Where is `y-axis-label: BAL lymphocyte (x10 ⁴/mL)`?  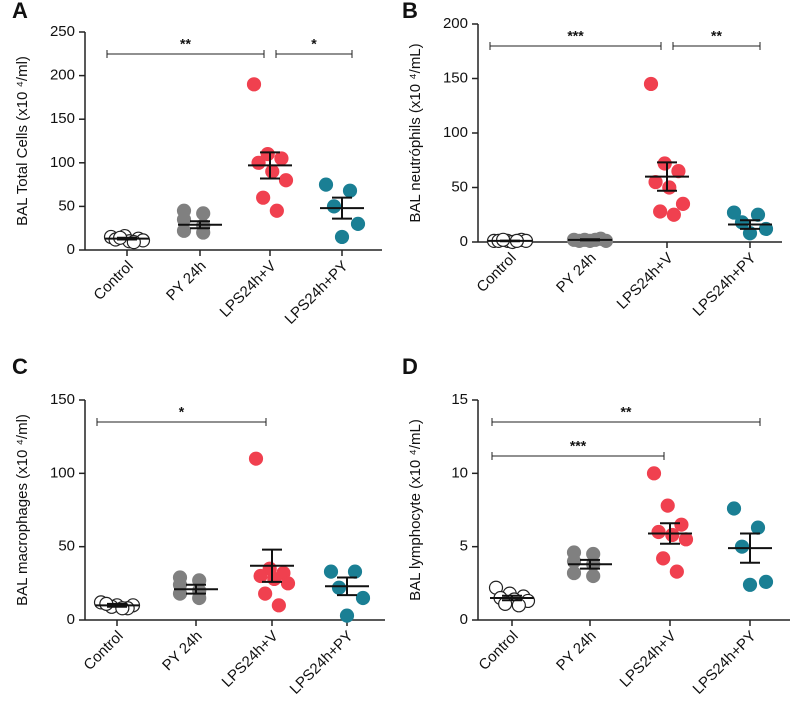
y-axis-label: BAL lymphocyte (x10 ⁴/mL) is located at coordinates (415, 510).